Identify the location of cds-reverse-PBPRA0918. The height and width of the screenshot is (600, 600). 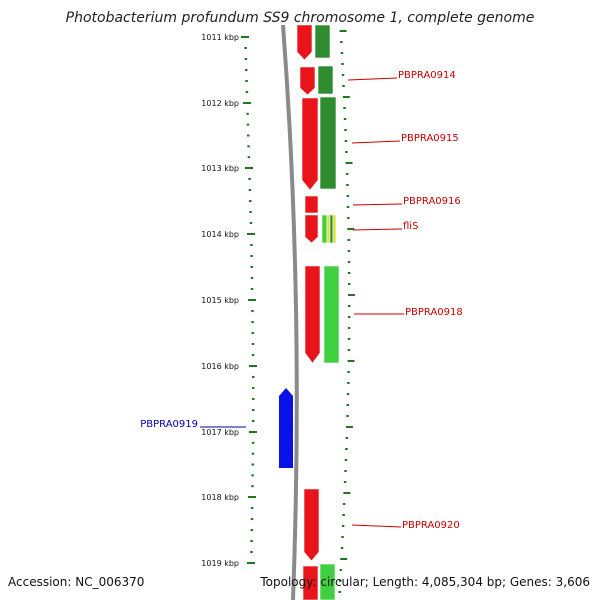
(331, 314).